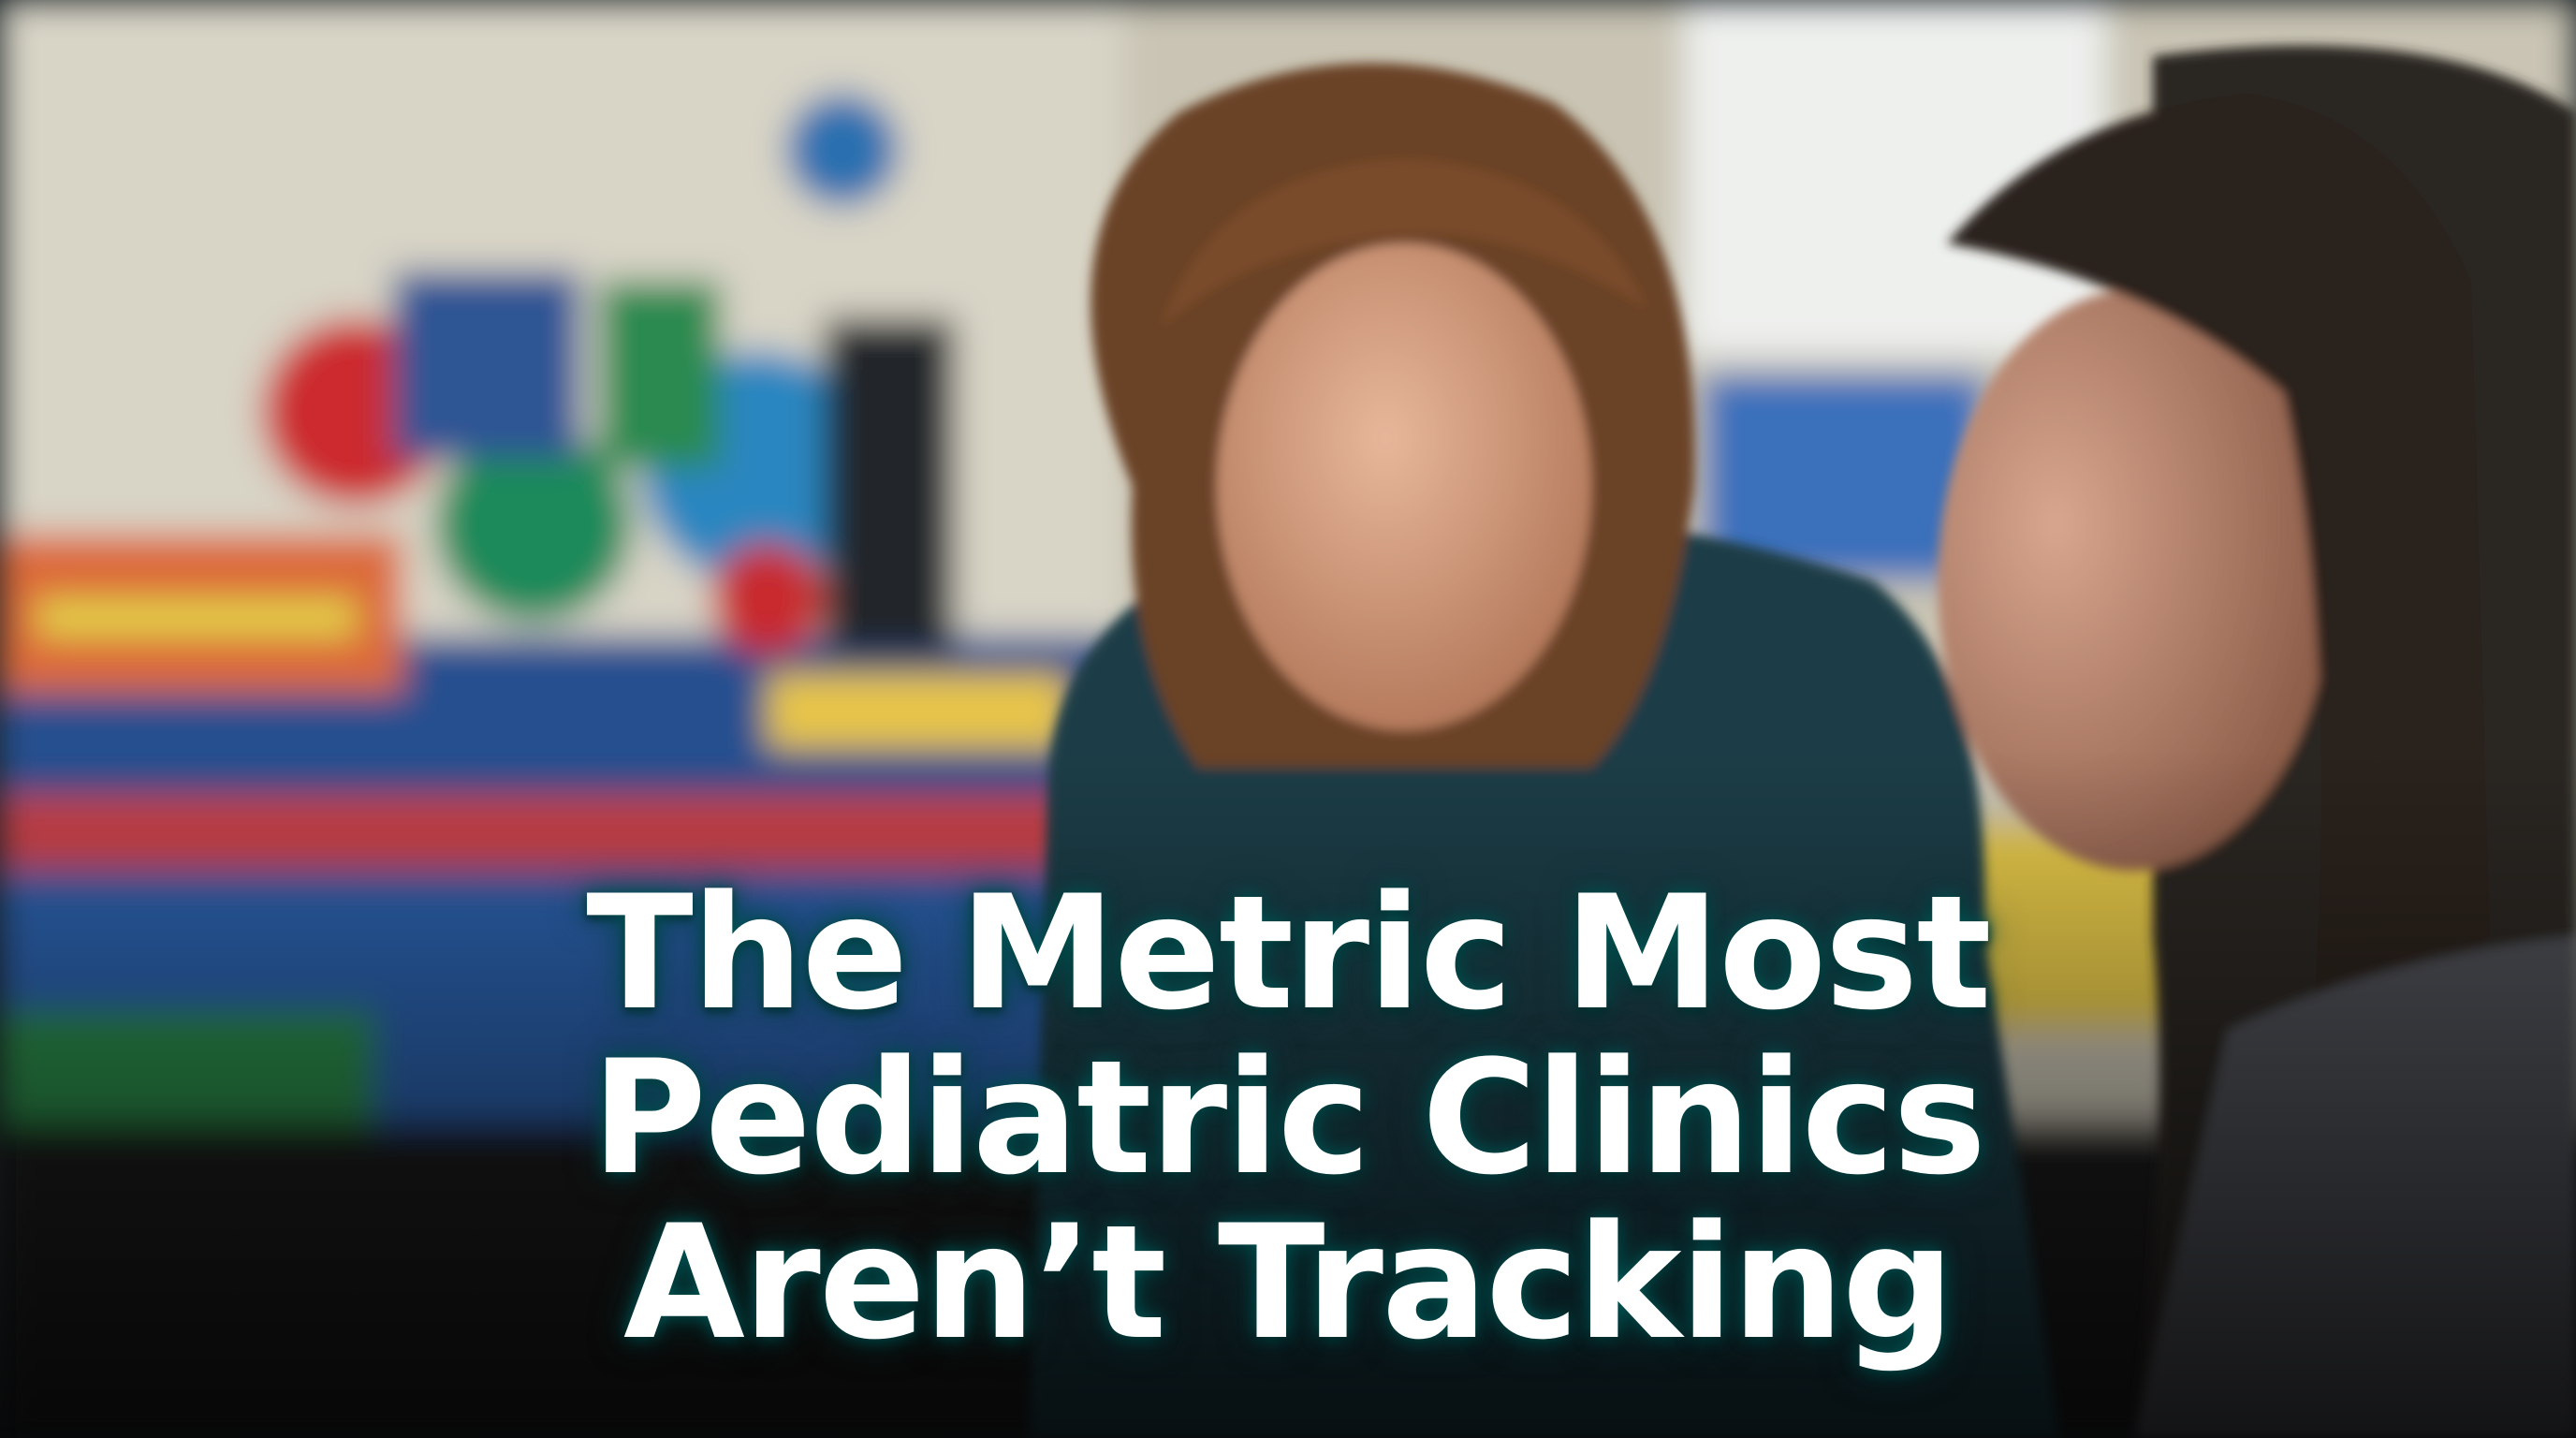 This screenshot has height=1438, width=2576. I want to click on headline-line: Aren’t Tracking, so click(1288, 1282).